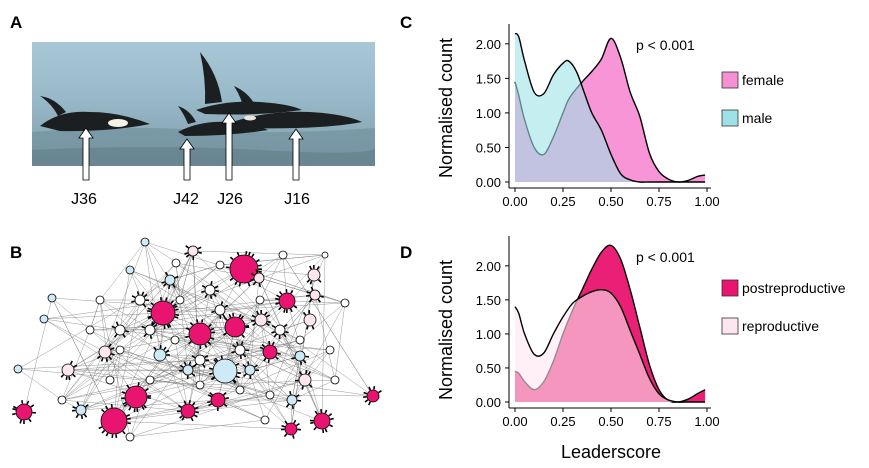  What do you see at coordinates (665, 257) in the screenshot?
I see `p-value-annotation: p < 0.001` at bounding box center [665, 257].